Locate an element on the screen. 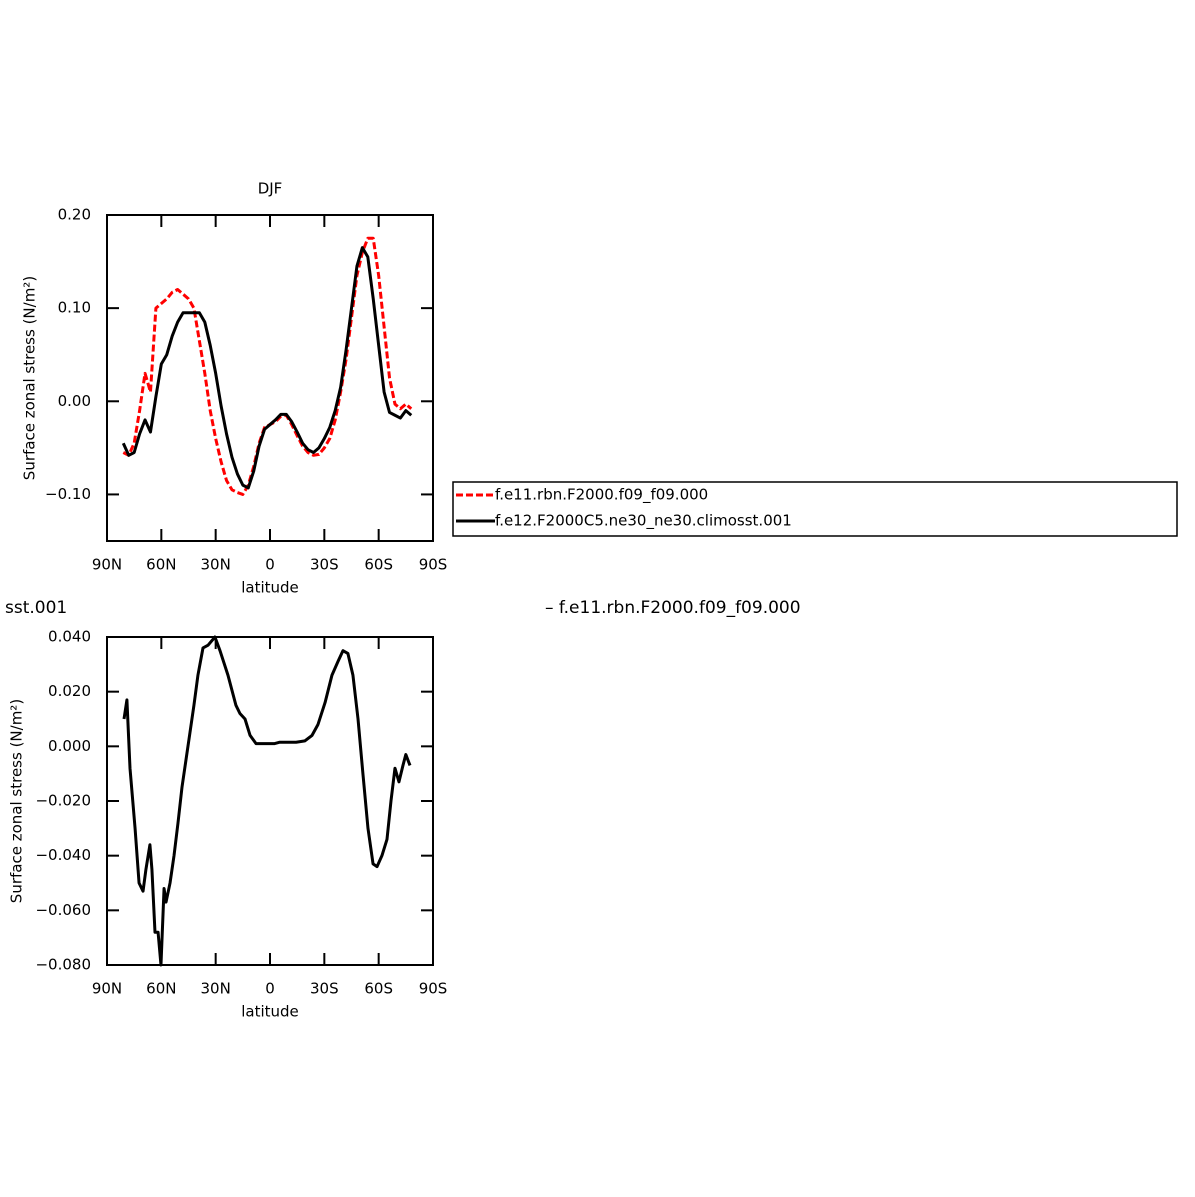 This screenshot has width=1195, height=1197. y-tick-label: 0.040 is located at coordinates (69, 637).